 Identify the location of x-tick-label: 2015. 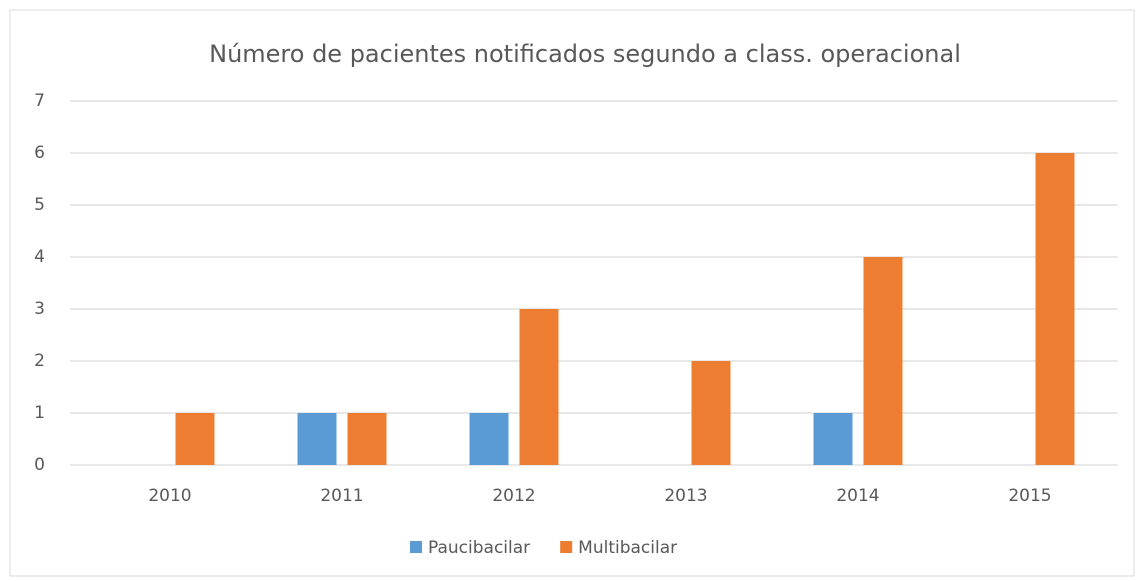
(1029, 496).